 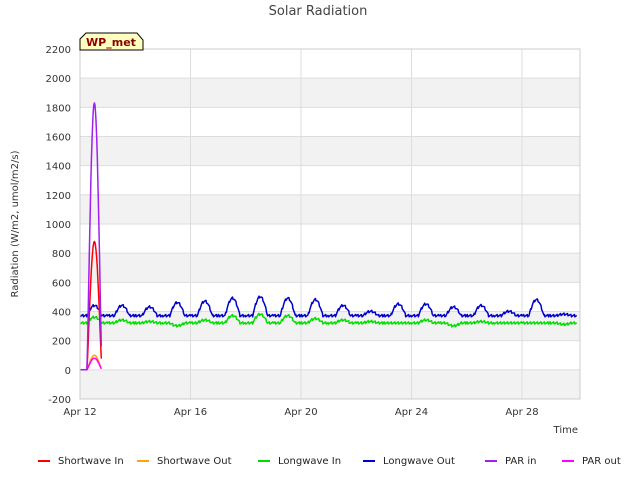 What do you see at coordinates (58, 50) in the screenshot?
I see `y-tick-label: 2200` at bounding box center [58, 50].